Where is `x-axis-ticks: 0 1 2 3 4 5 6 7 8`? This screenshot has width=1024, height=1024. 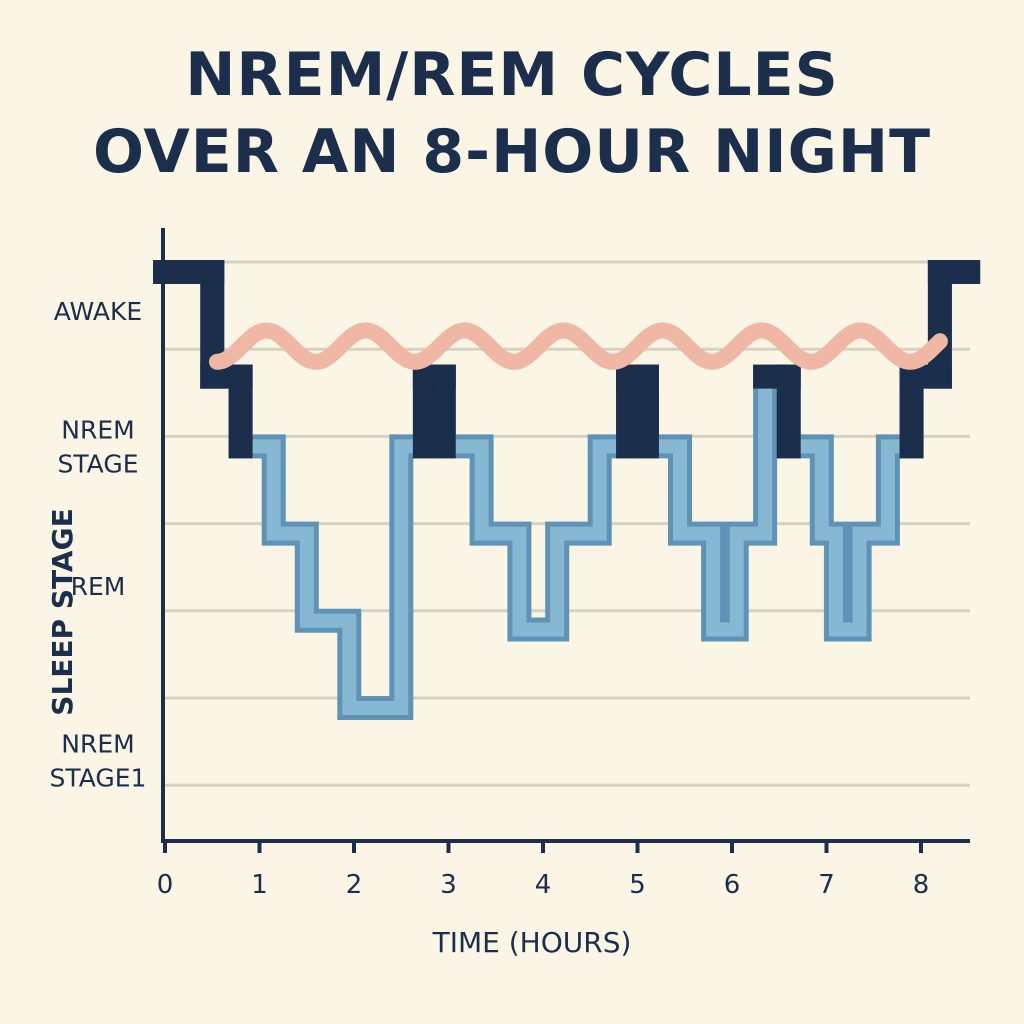 x-axis-ticks: 0 1 2 3 4 5 6 7 8 is located at coordinates (543, 870).